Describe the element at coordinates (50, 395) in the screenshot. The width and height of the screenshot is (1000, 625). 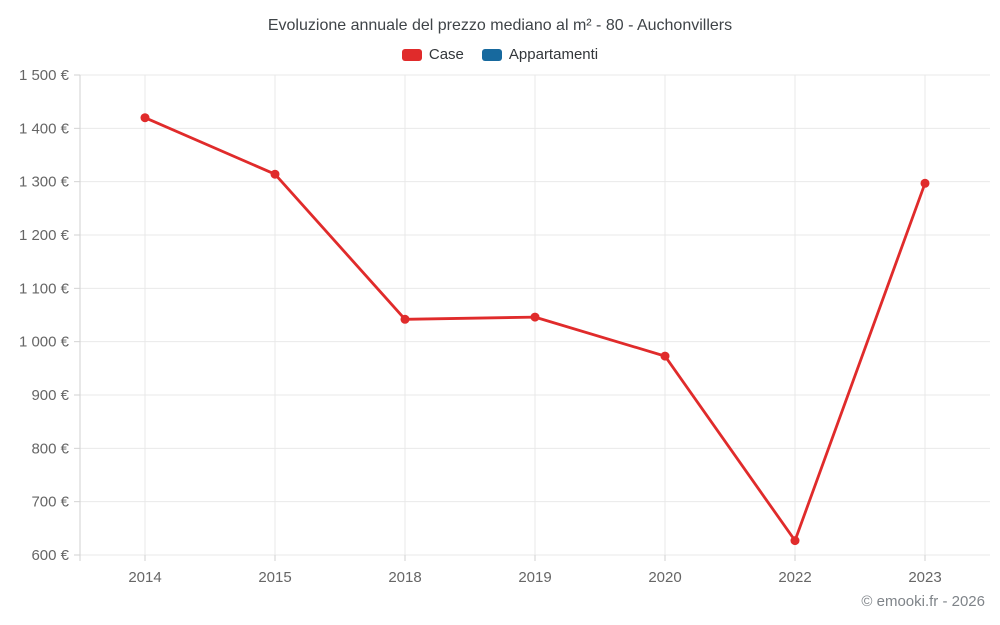
I see `y-axis-label: 900 €` at that location.